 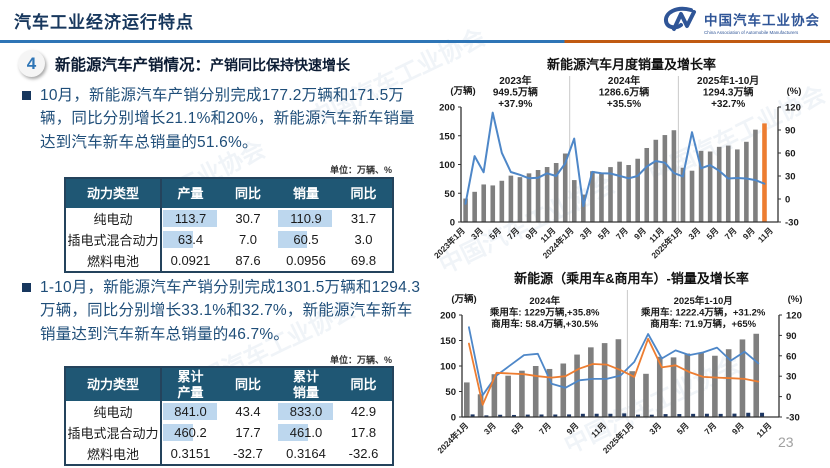 I want to click on left-tick-label: 150, so click(x=448, y=341).